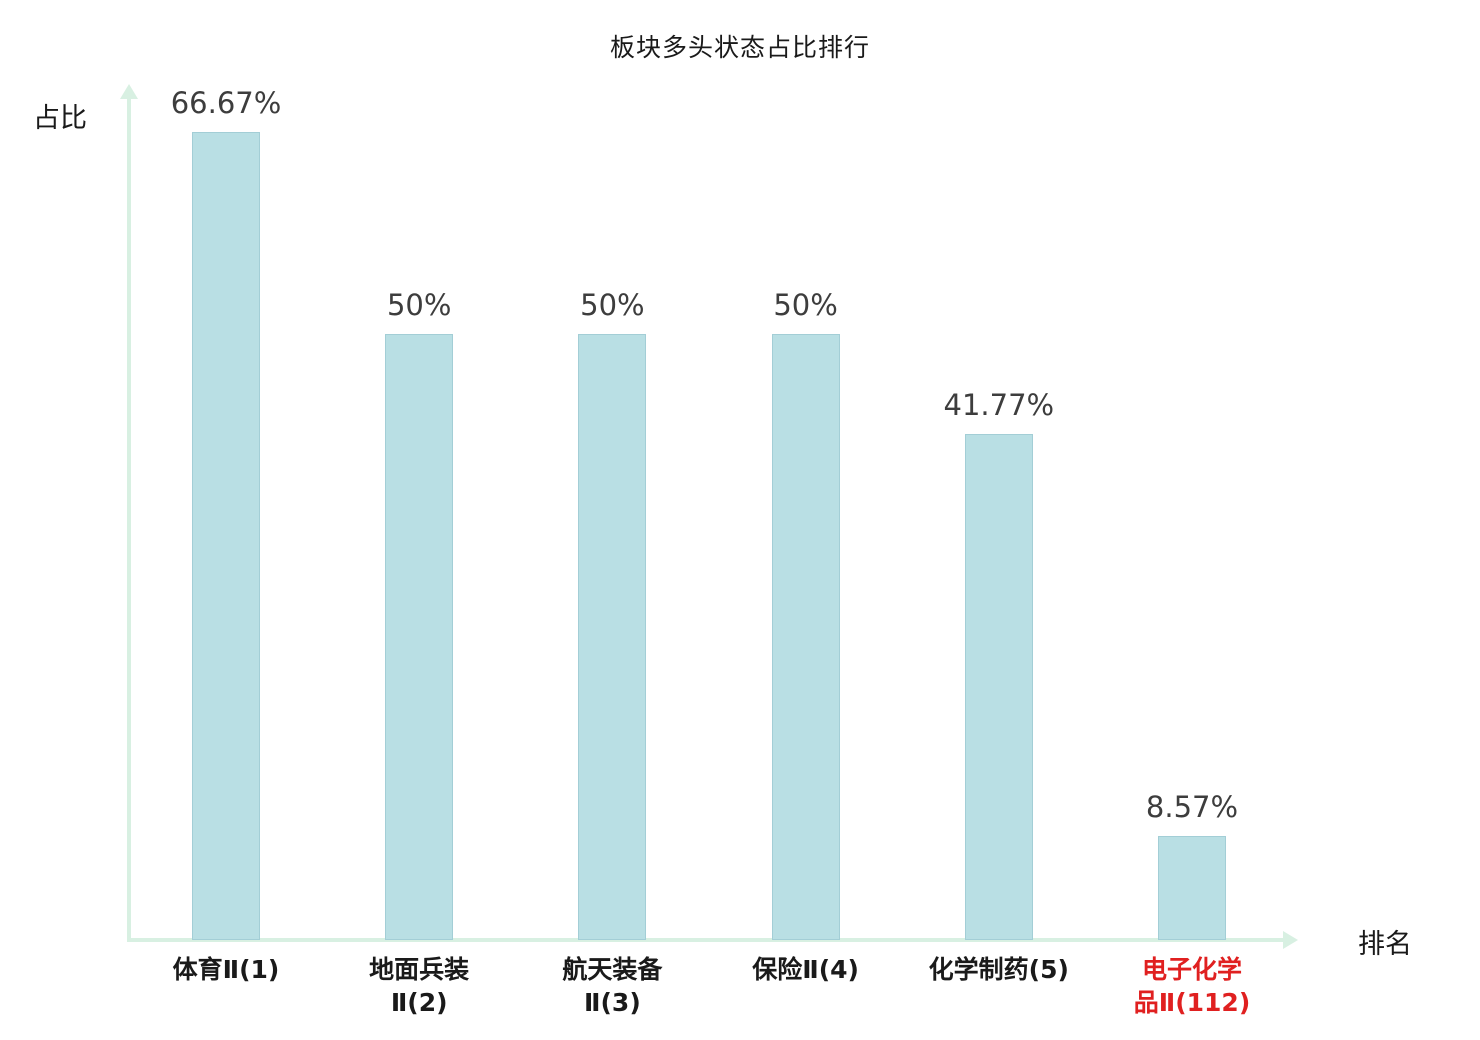 This screenshot has height=1040, width=1480. I want to click on x-axis-label: 排名, so click(1385, 944).